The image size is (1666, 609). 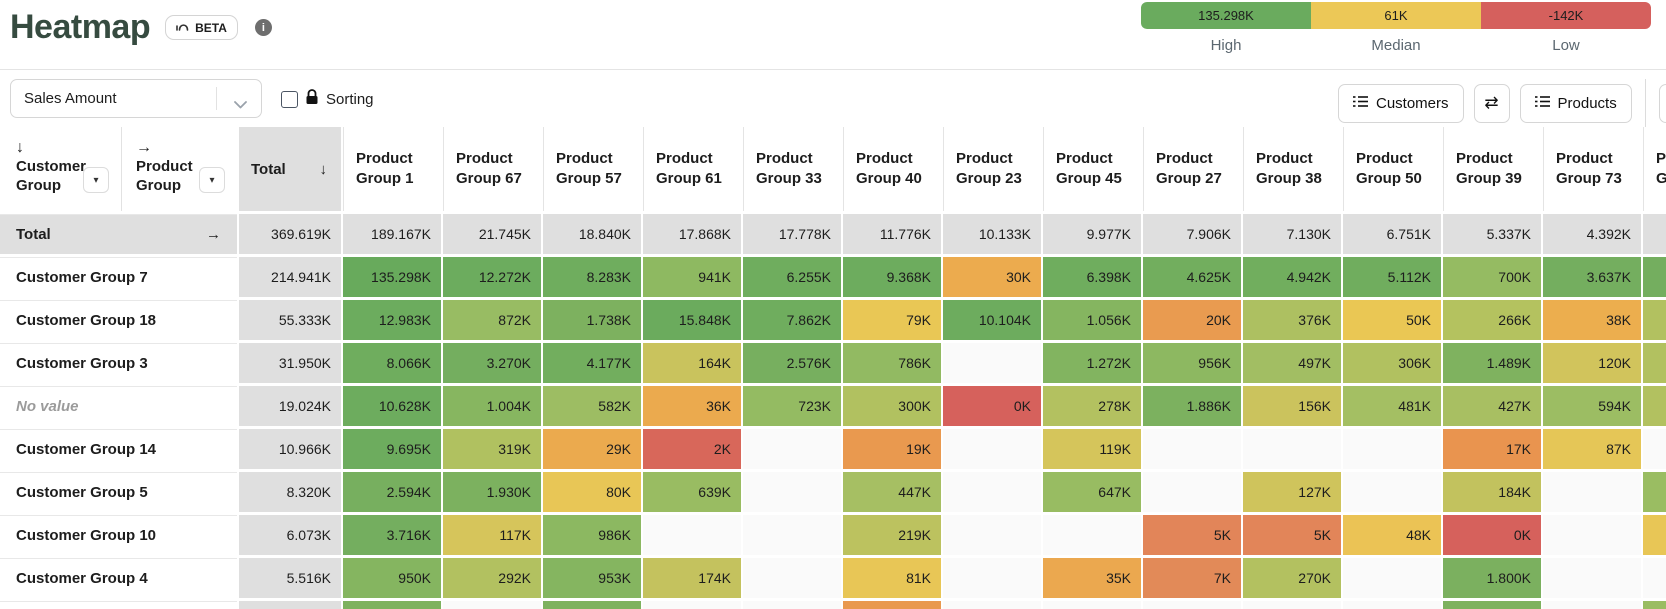 I want to click on row-dimension-header: ↓ Customer Group ▾, so click(x=61, y=169).